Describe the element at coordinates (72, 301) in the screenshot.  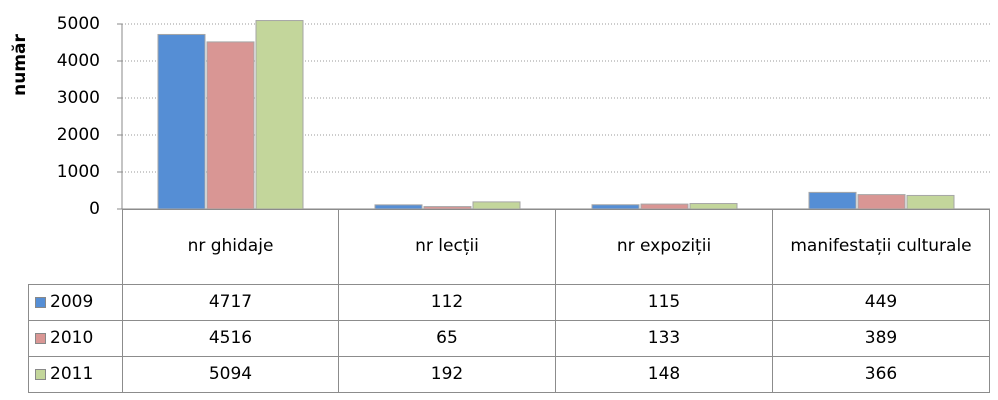
I see `legend-label: 2009` at that location.